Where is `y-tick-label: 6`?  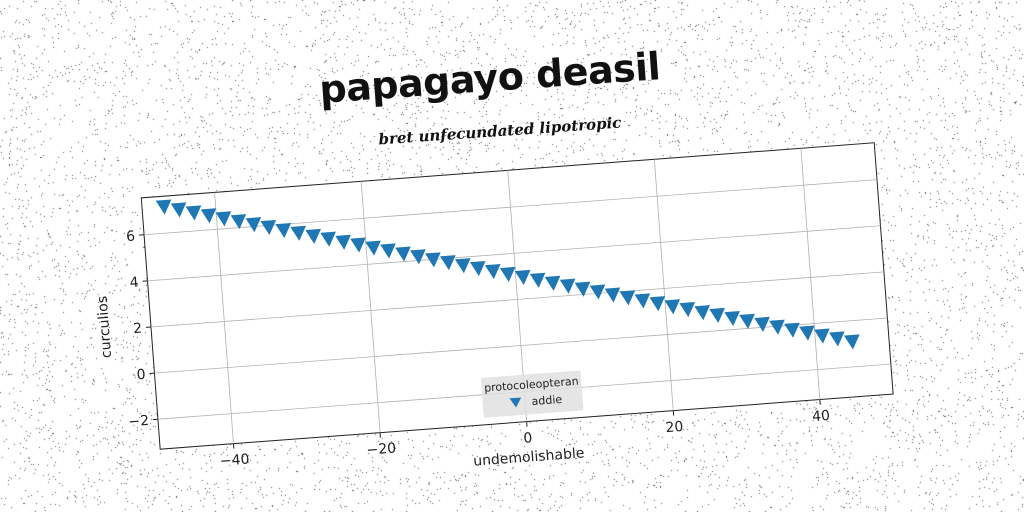 y-tick-label: 6 is located at coordinates (131, 236).